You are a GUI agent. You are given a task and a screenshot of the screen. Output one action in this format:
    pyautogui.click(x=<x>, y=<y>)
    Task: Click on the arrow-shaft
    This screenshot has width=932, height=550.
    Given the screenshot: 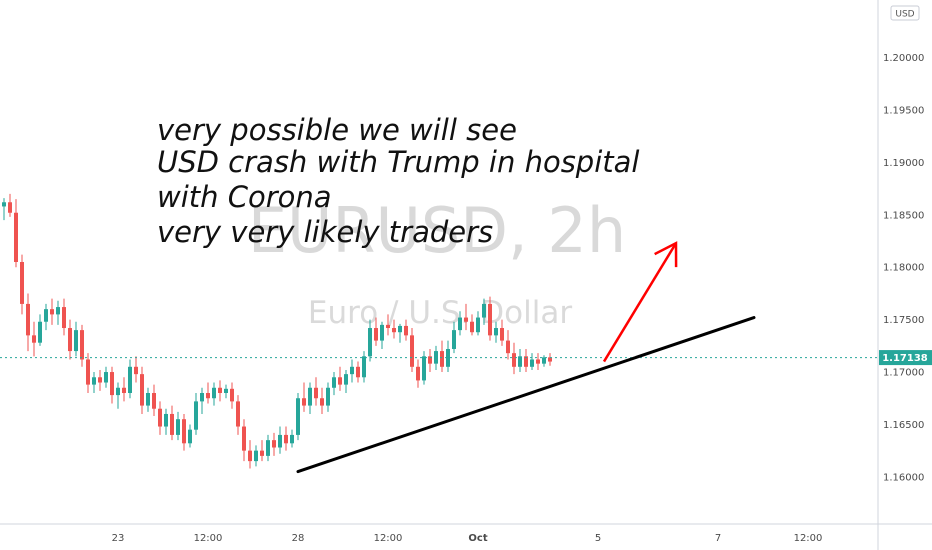 What is the action you would take?
    pyautogui.click(x=640, y=302)
    